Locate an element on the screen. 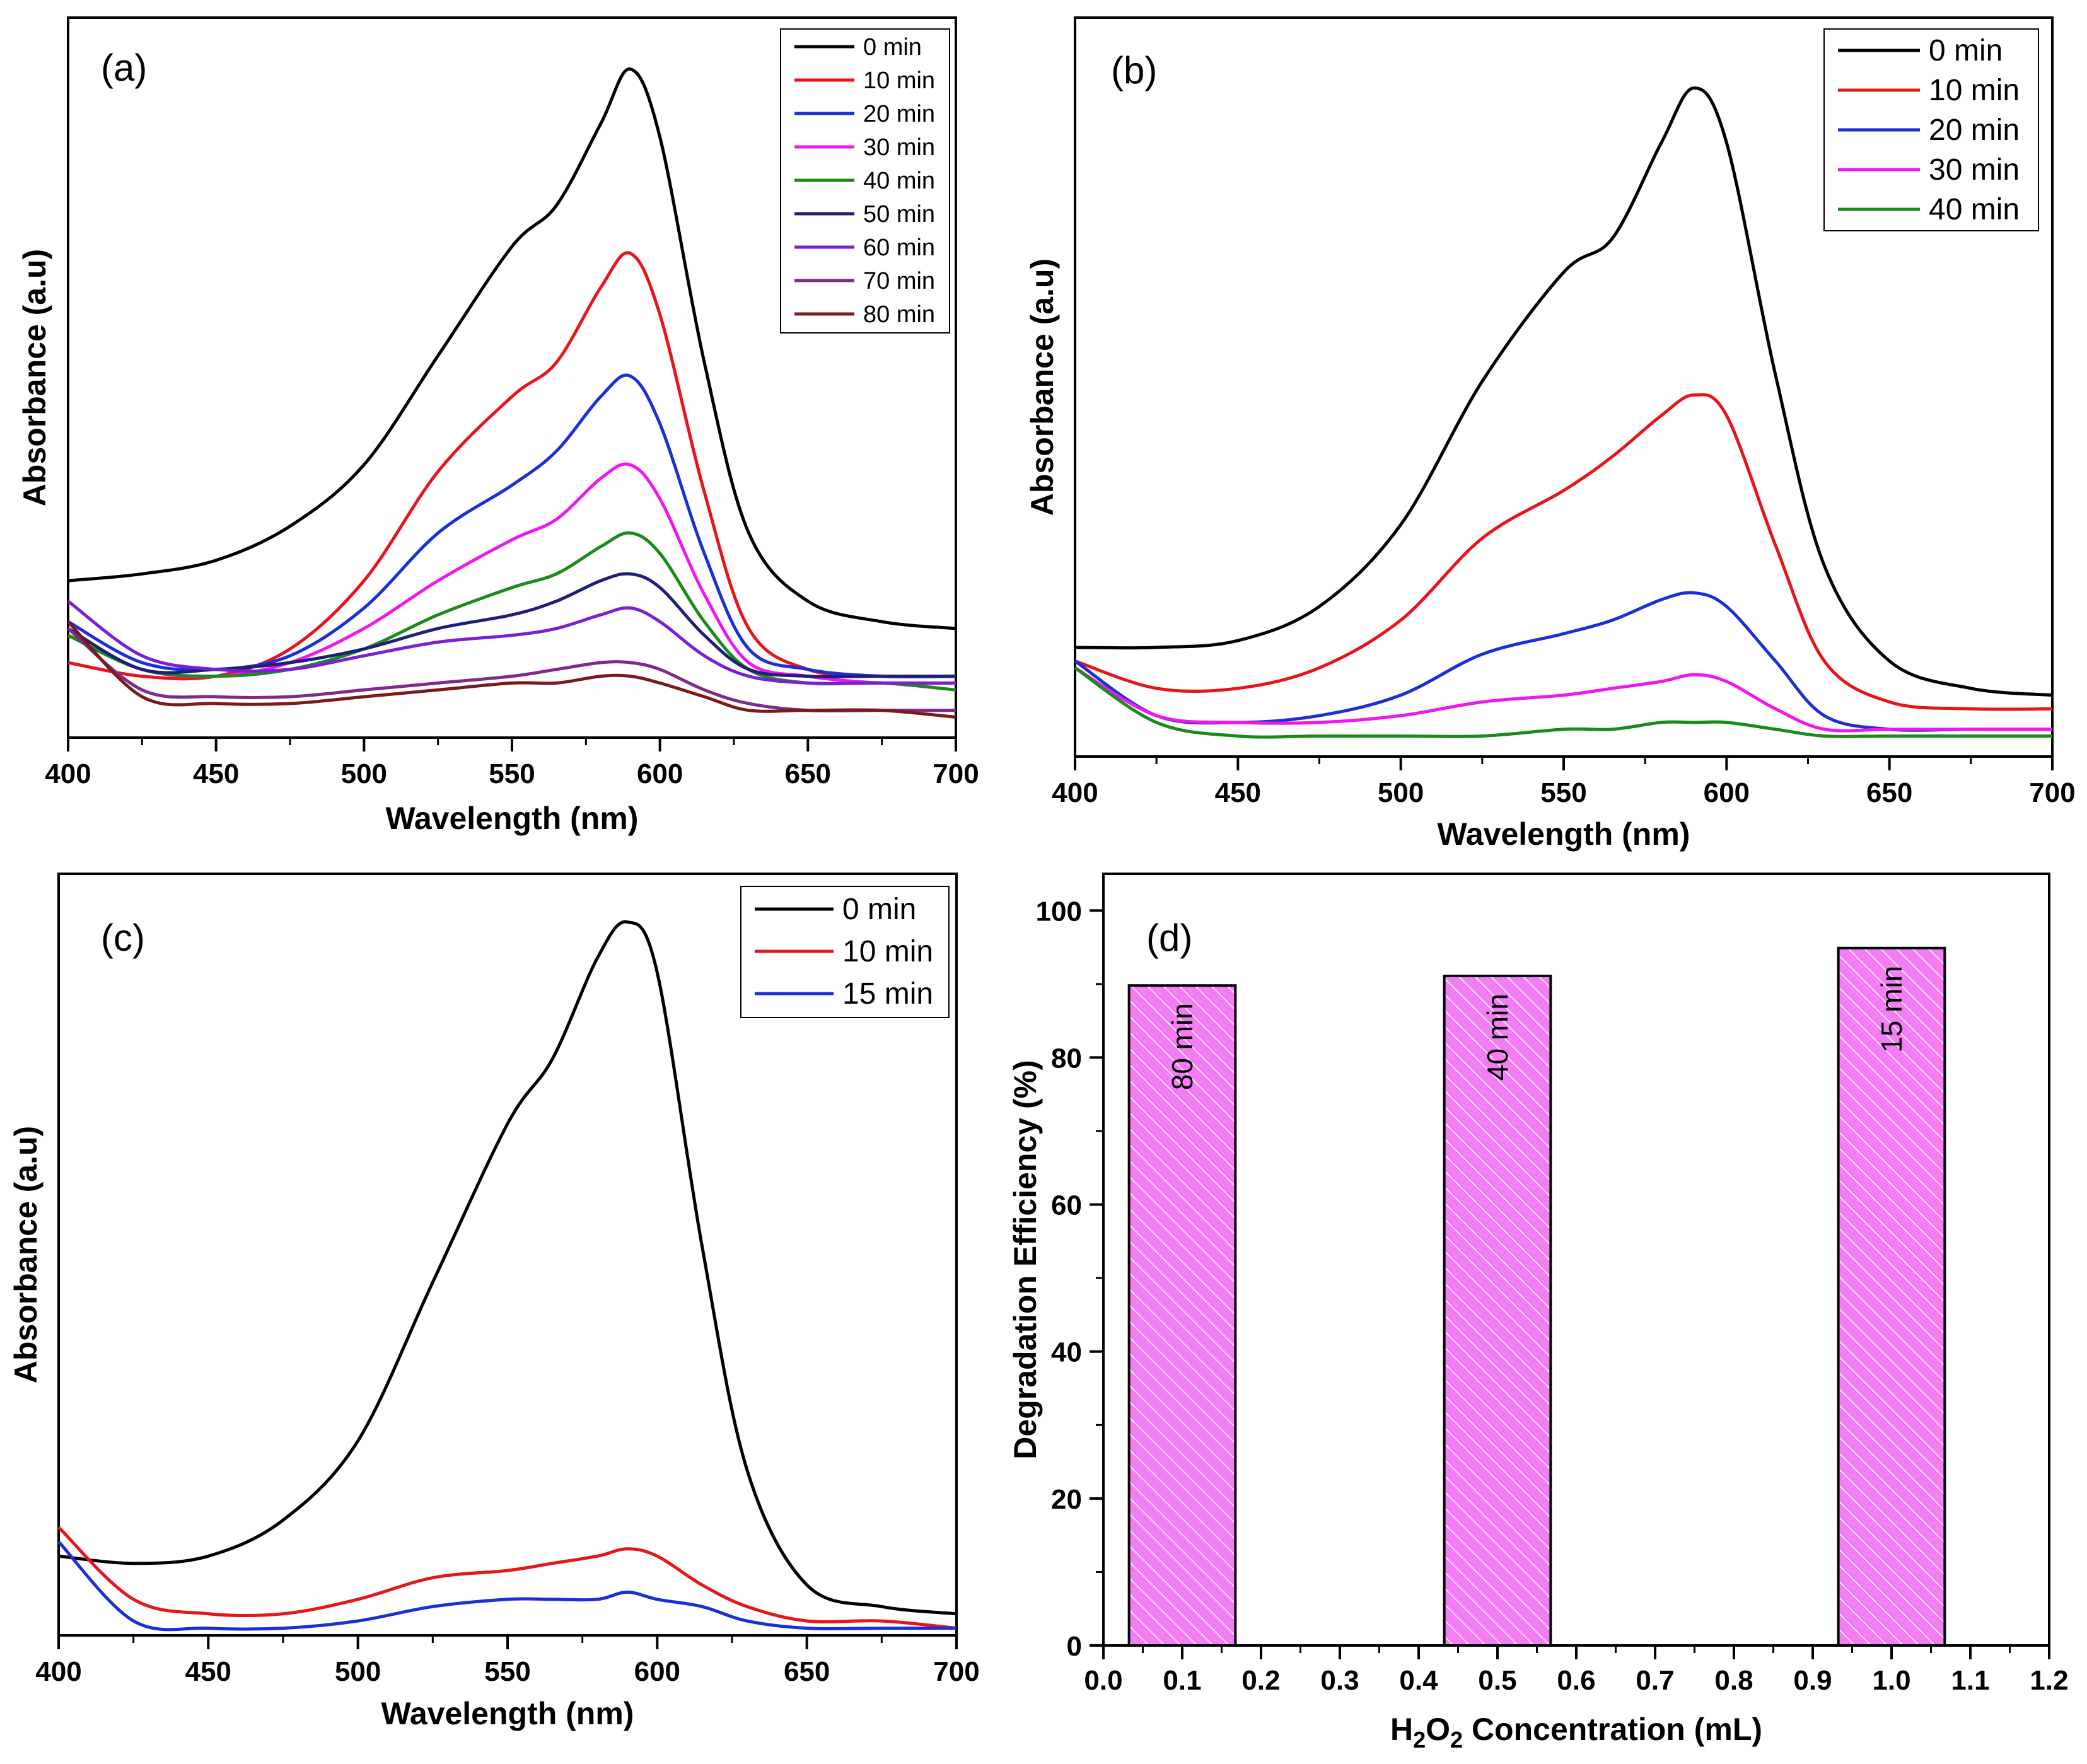 The image size is (2087, 1764). x-label-o: O is located at coordinates (1438, 1729).